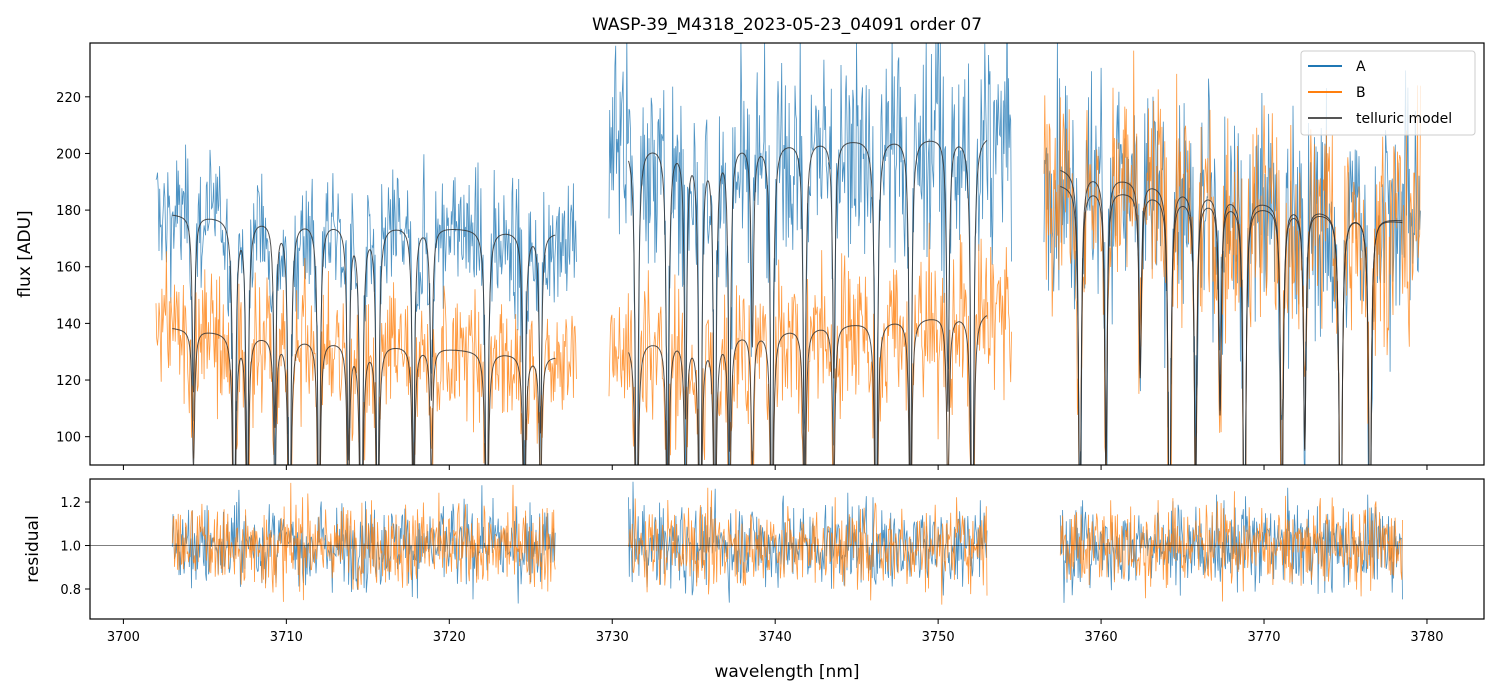 Image resolution: width=1499 pixels, height=700 pixels. I want to click on y-axis-label-residual: residual, so click(33, 548).